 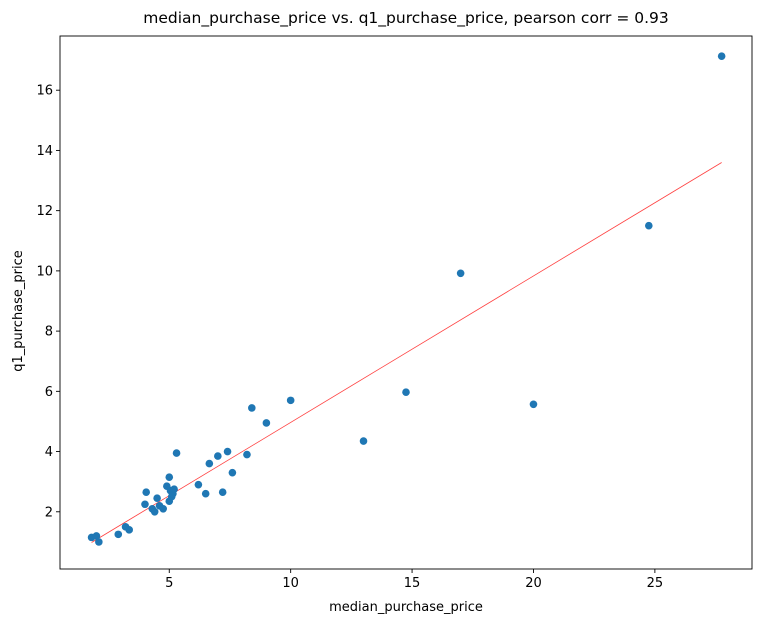 What do you see at coordinates (290, 583) in the screenshot?
I see `x-tick-label: 10` at bounding box center [290, 583].